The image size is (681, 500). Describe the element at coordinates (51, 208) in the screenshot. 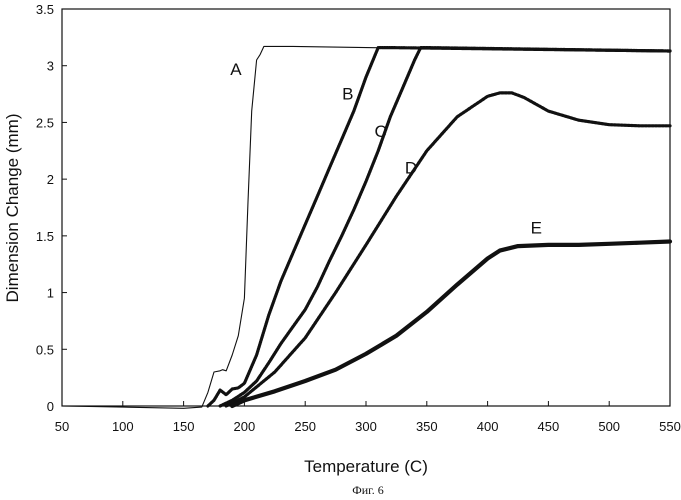

I see `y-axis: 0 0.5 1 1.5 2 2.5 3 3.5` at that location.